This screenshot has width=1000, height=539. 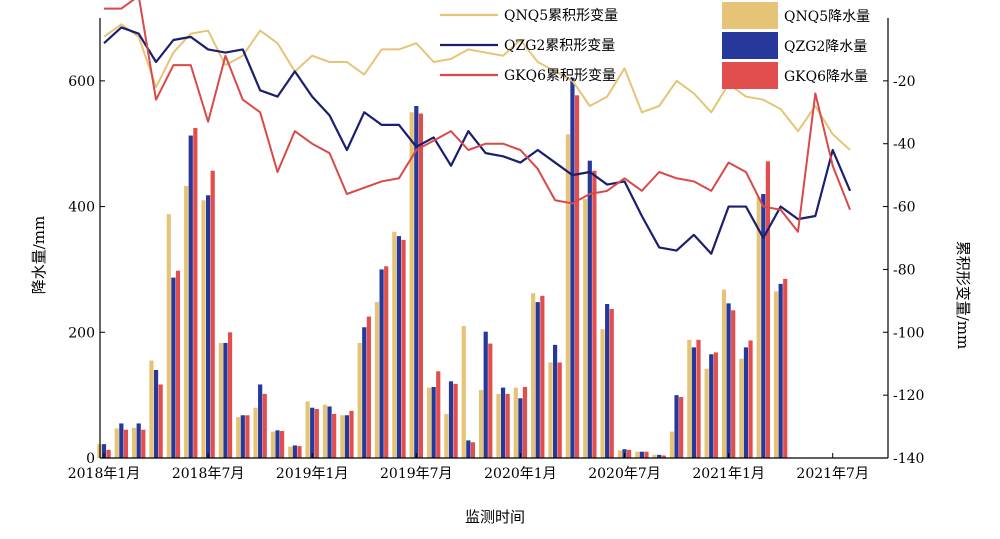 What do you see at coordinates (555, 401) in the screenshot?
I see `bar-QZG2降水量-26` at bounding box center [555, 401].